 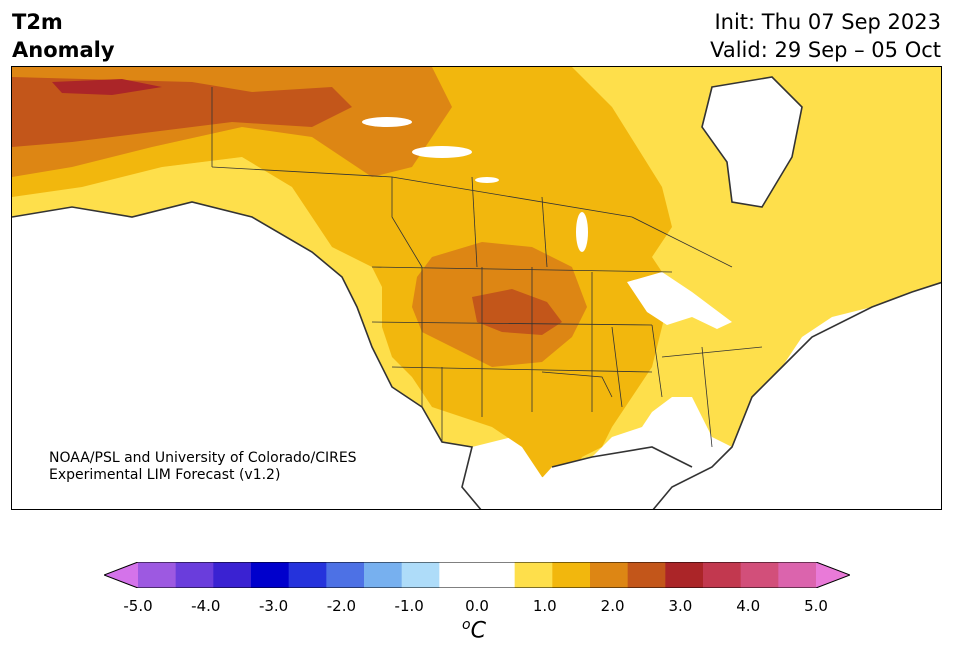 I want to click on colorbar-tick-label: 4.0, so click(x=748, y=606).